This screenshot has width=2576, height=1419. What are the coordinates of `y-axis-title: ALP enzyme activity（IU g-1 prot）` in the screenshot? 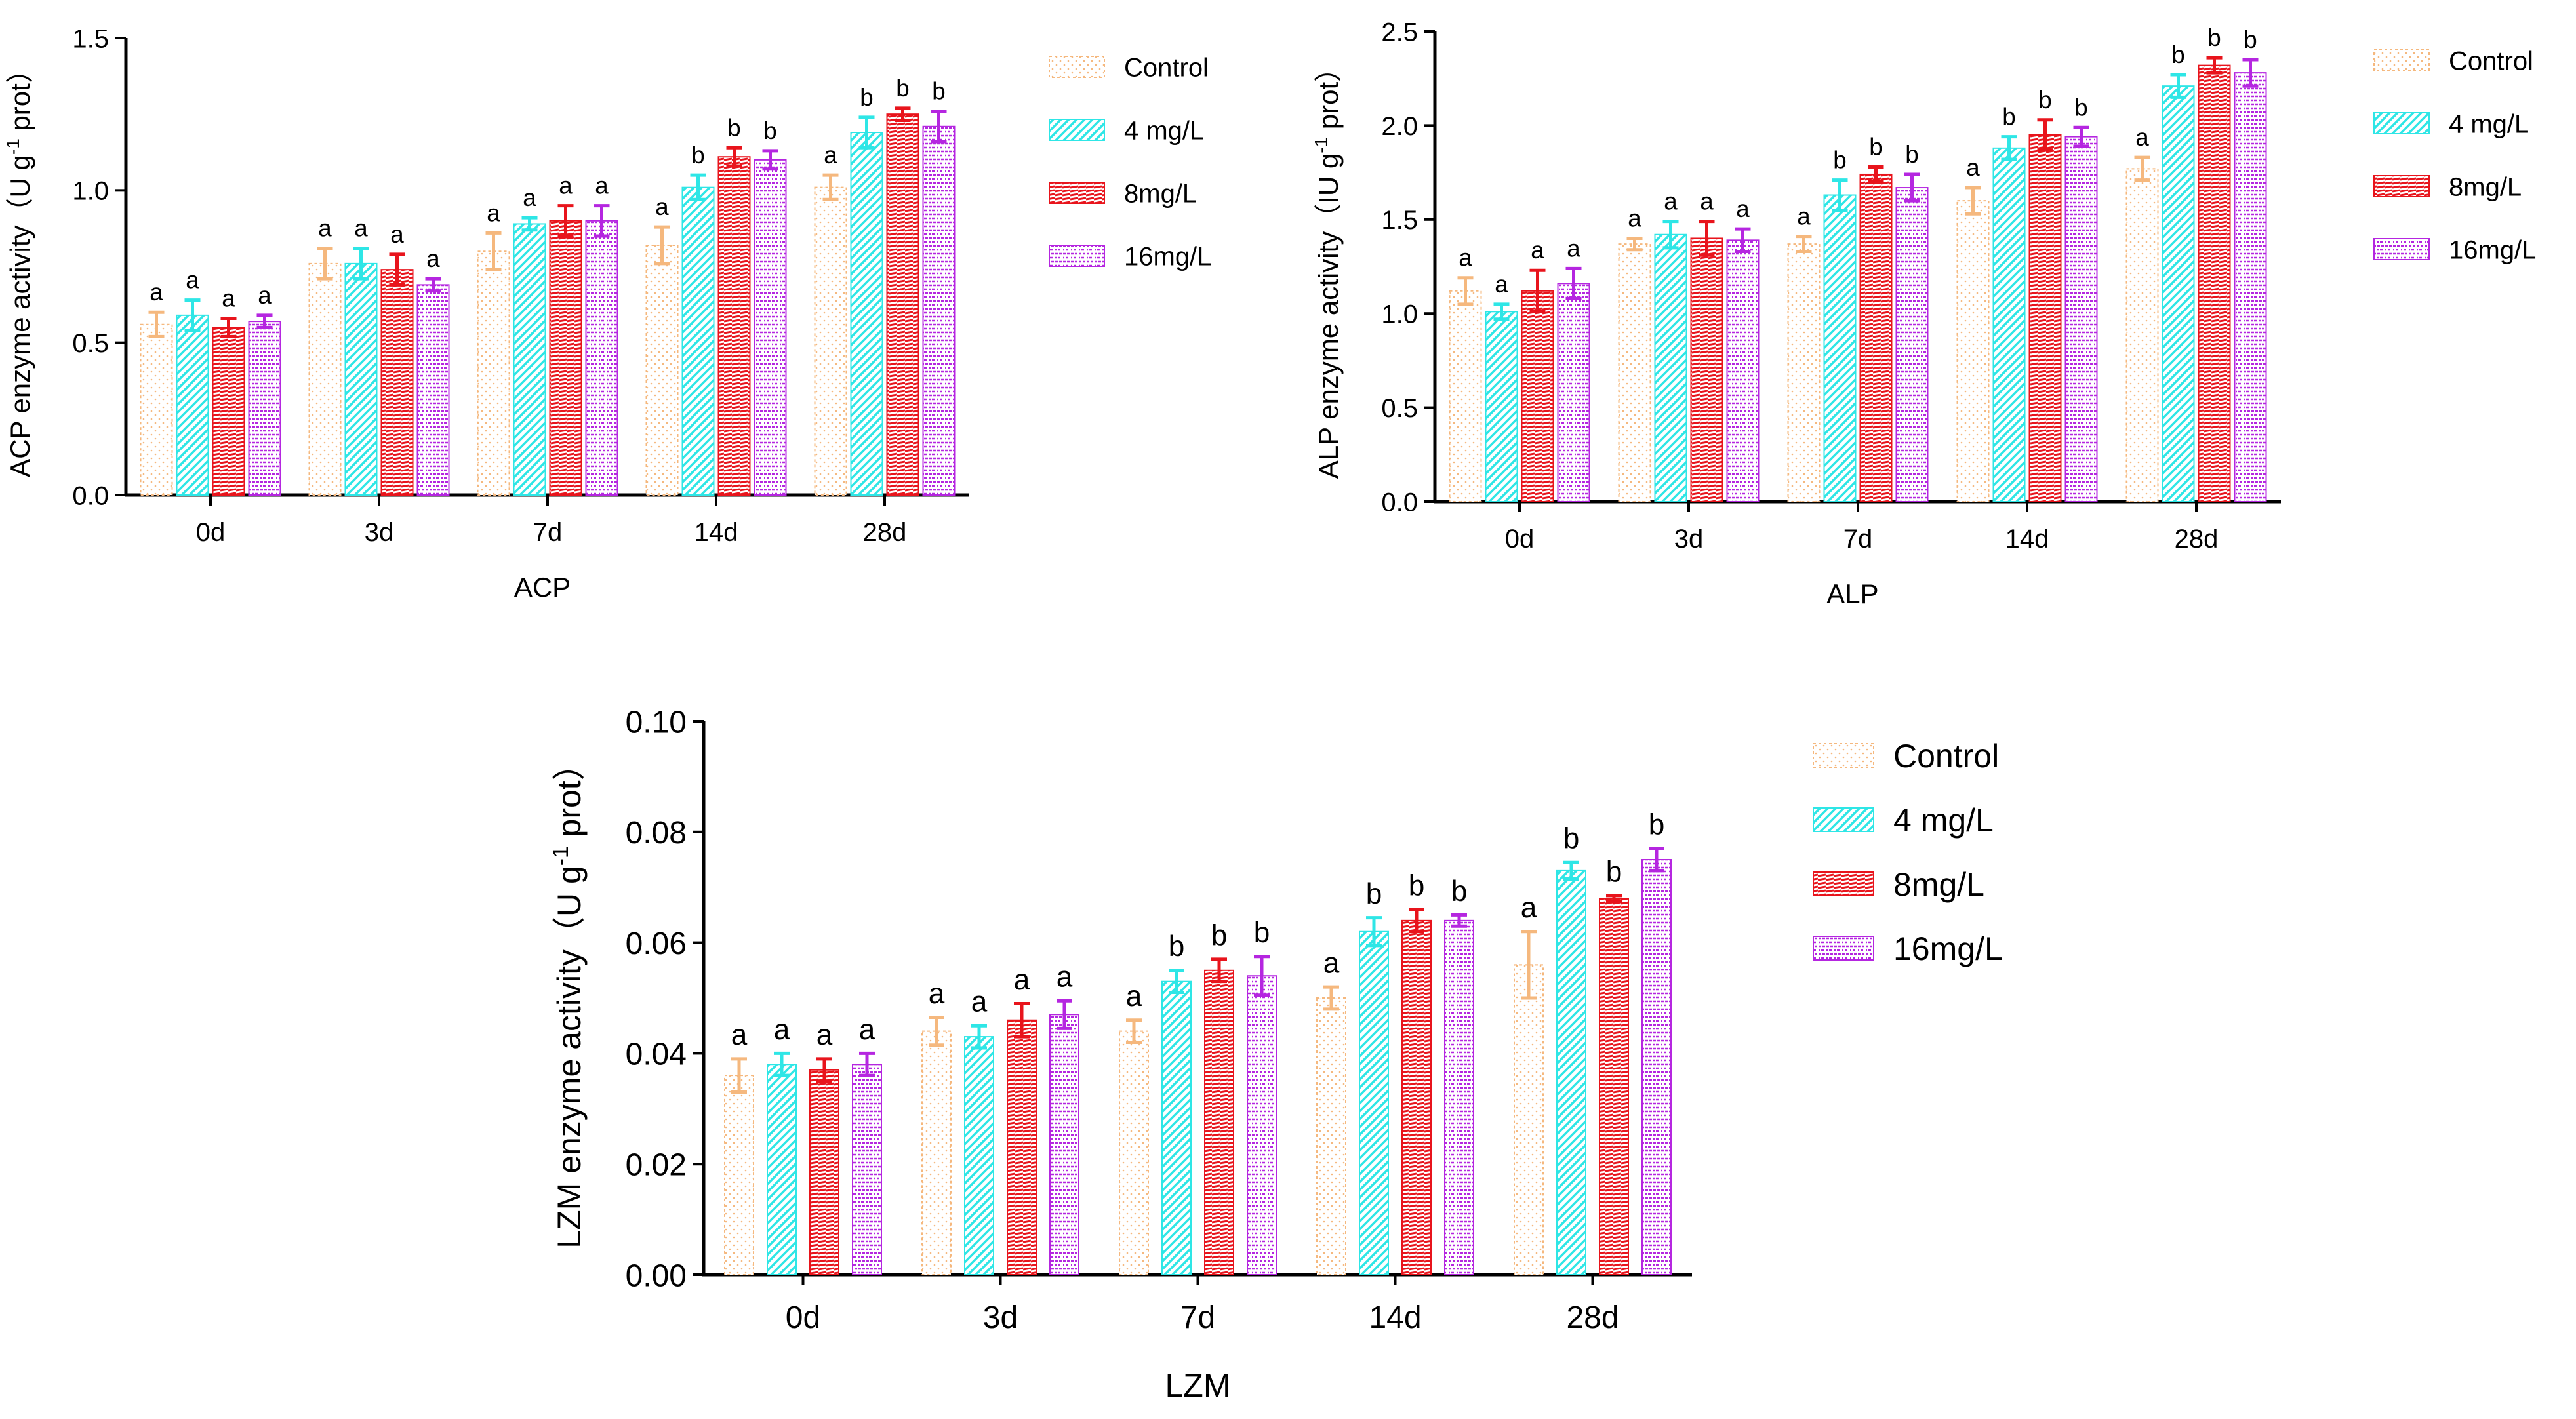 It's located at (1327, 267).